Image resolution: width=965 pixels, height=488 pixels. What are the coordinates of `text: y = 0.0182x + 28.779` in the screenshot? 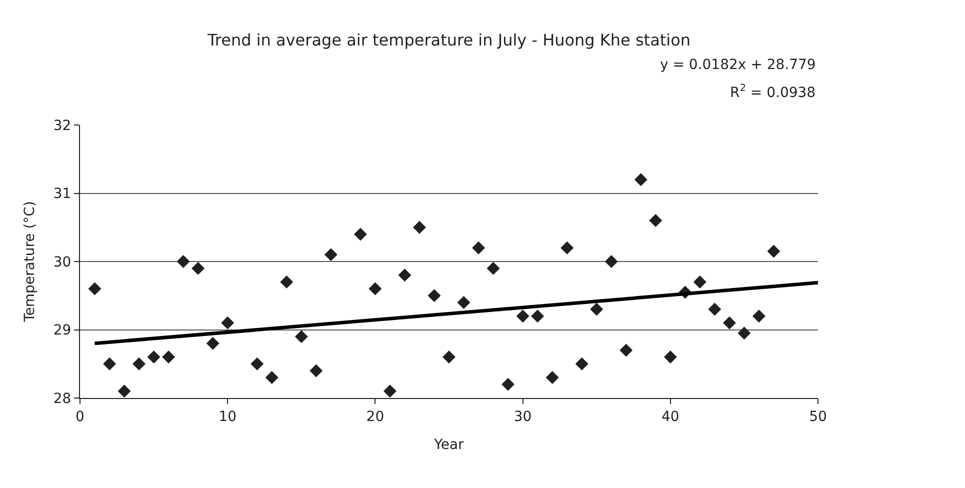 It's located at (738, 65).